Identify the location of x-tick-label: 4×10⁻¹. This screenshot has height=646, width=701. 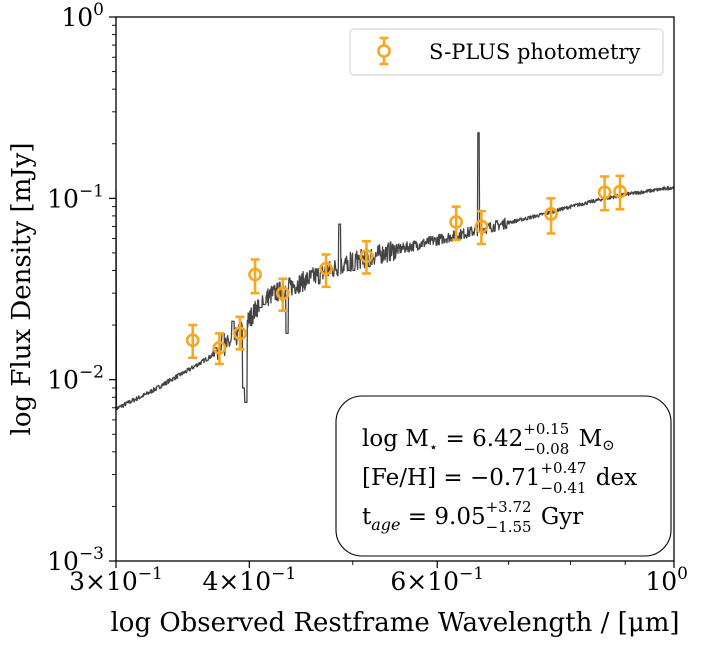
(249, 580).